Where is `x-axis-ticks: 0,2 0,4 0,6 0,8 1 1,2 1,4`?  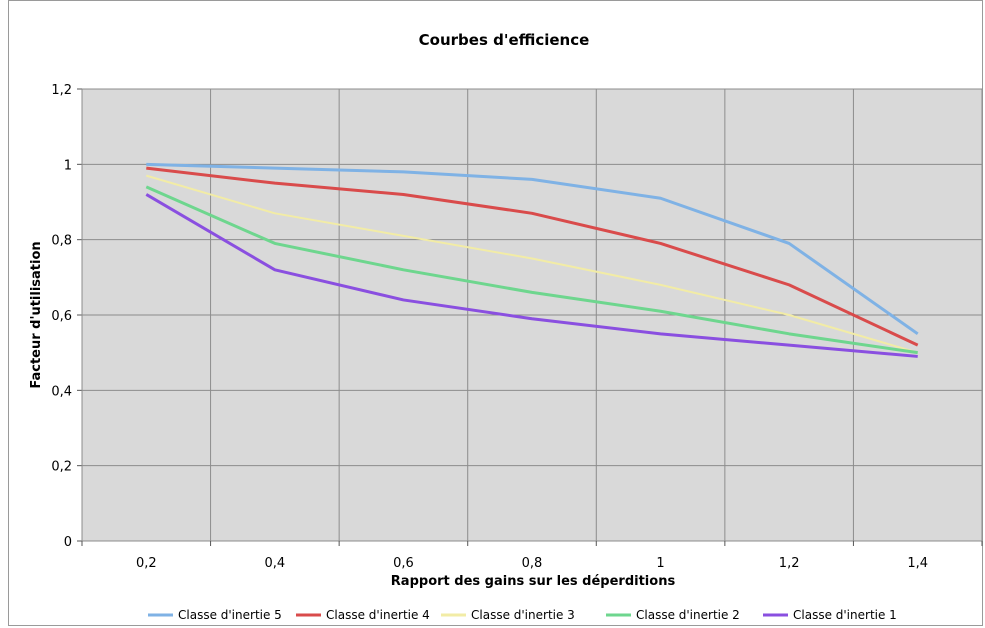
x-axis-ticks: 0,2 0,4 0,6 0,8 1 1,2 1,4 is located at coordinates (532, 563).